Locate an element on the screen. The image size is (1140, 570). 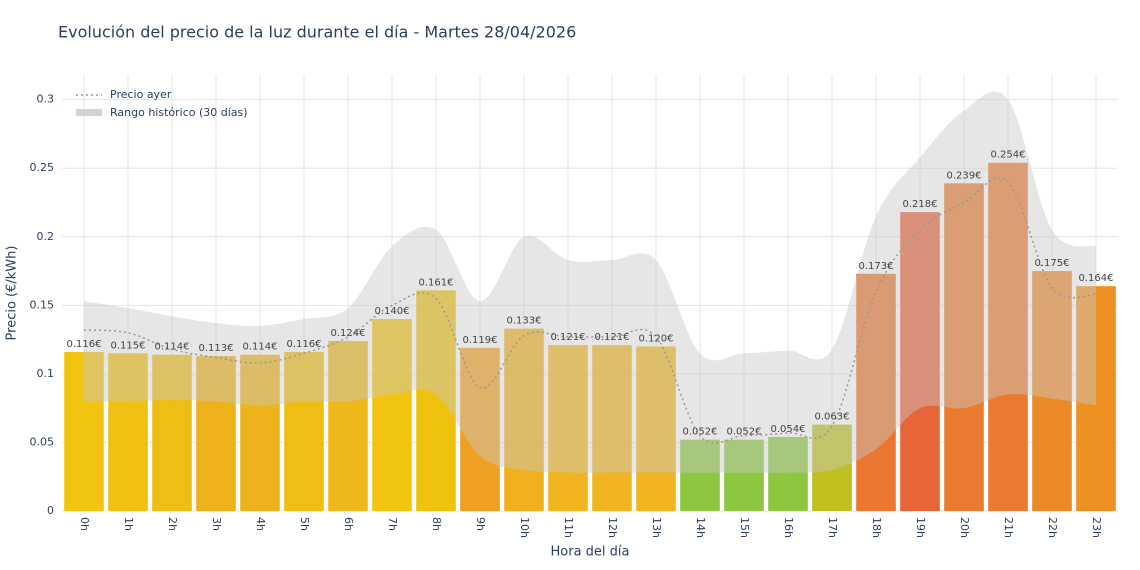
x-tick-label: 20h is located at coordinates (964, 527).